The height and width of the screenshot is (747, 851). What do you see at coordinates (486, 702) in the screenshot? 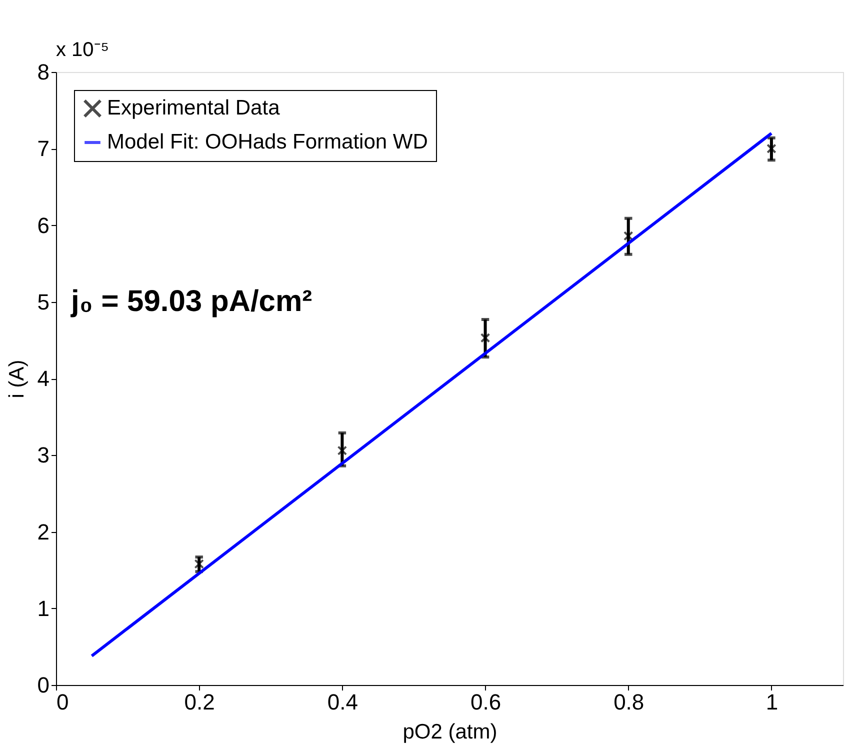
I see `x-tick-label: 0.6` at bounding box center [486, 702].